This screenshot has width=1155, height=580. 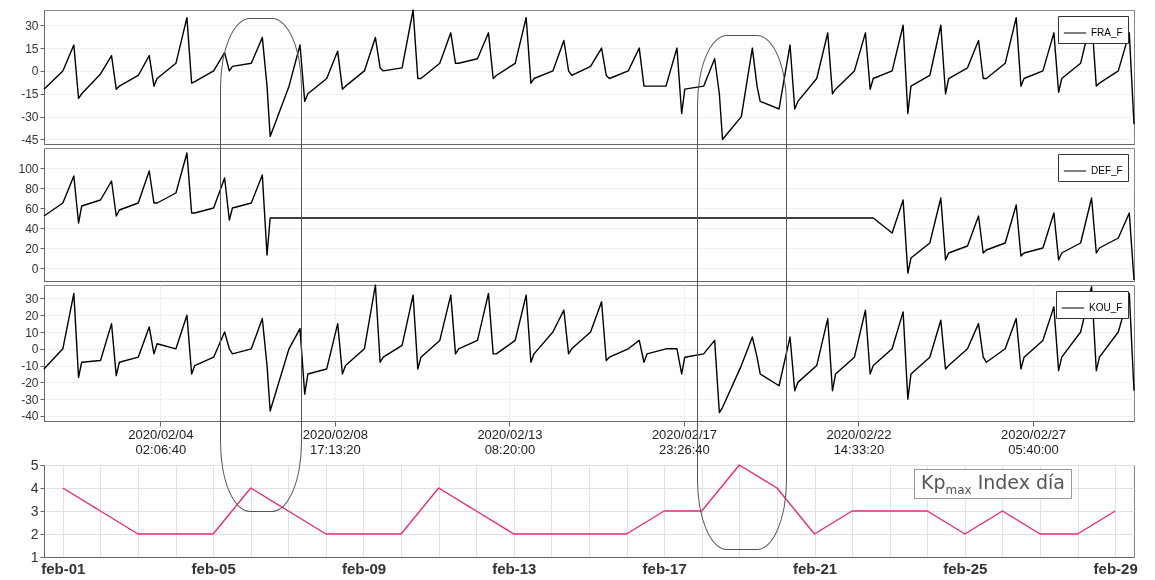 I want to click on legend-label: FRA_F, so click(x=1107, y=32).